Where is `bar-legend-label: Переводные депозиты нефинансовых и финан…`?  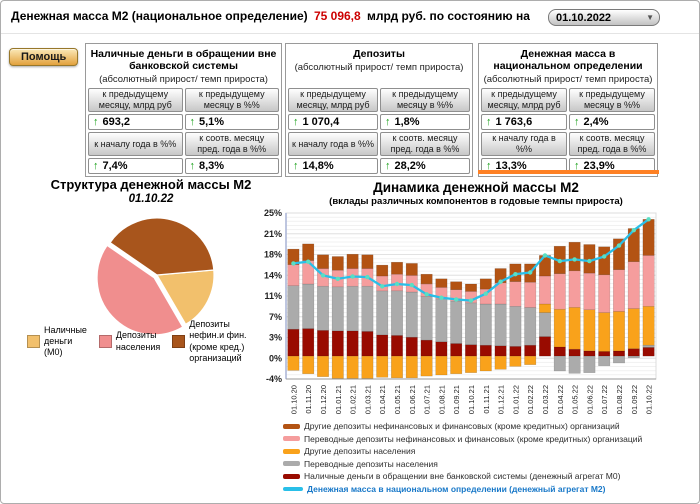
bar-legend-label: Переводные депозиты нефинансовых и финан… is located at coordinates (473, 438).